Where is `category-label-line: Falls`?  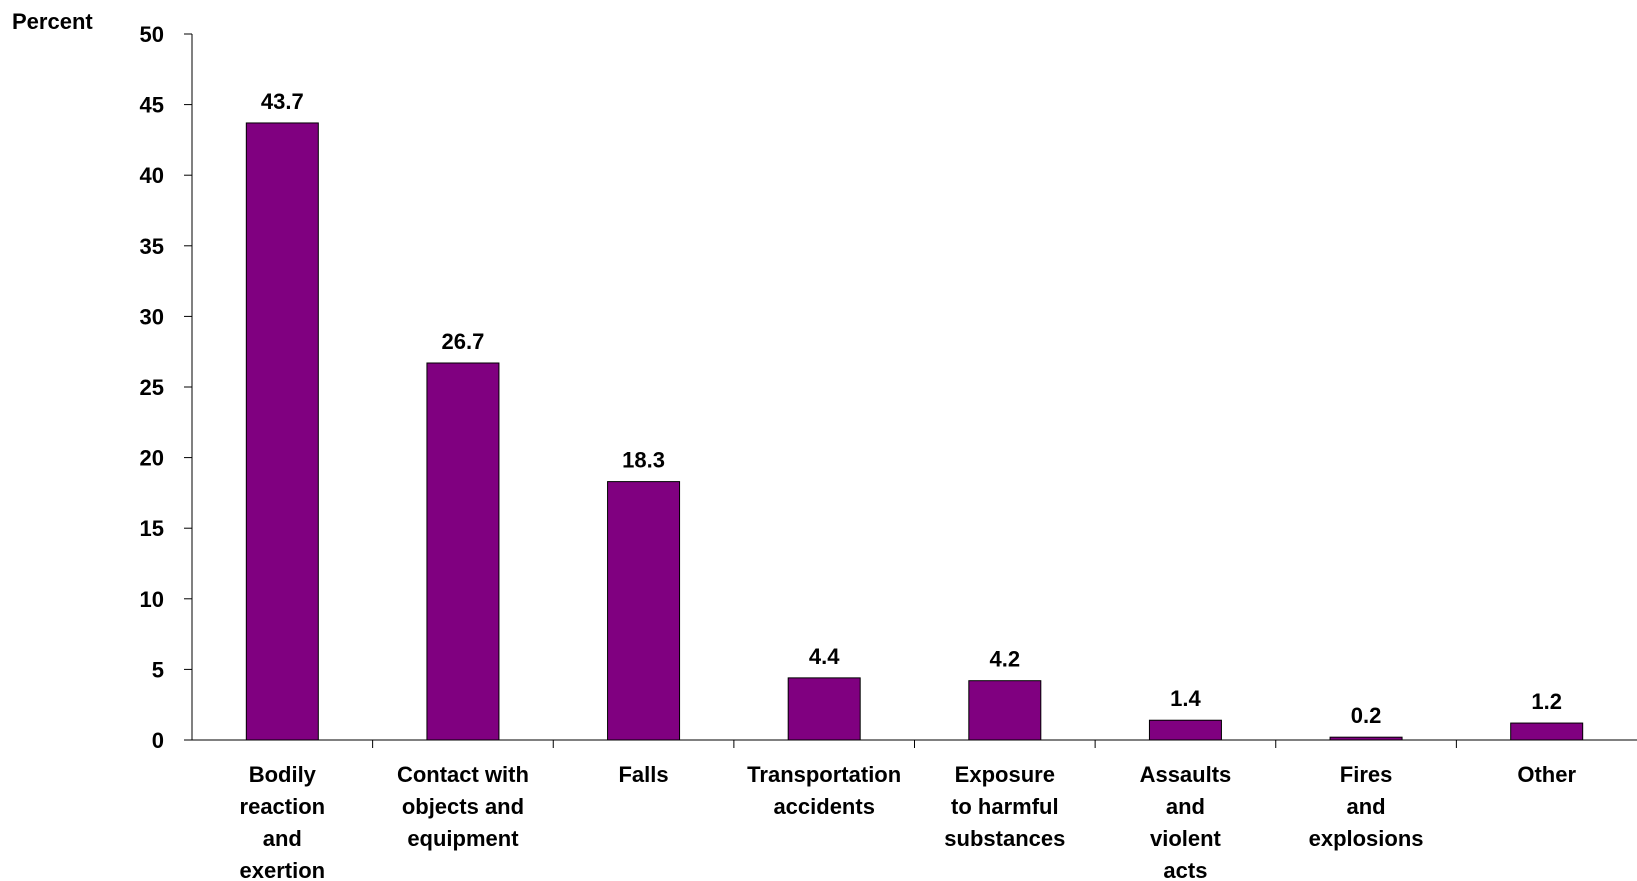
category-label-line: Falls is located at coordinates (643, 774).